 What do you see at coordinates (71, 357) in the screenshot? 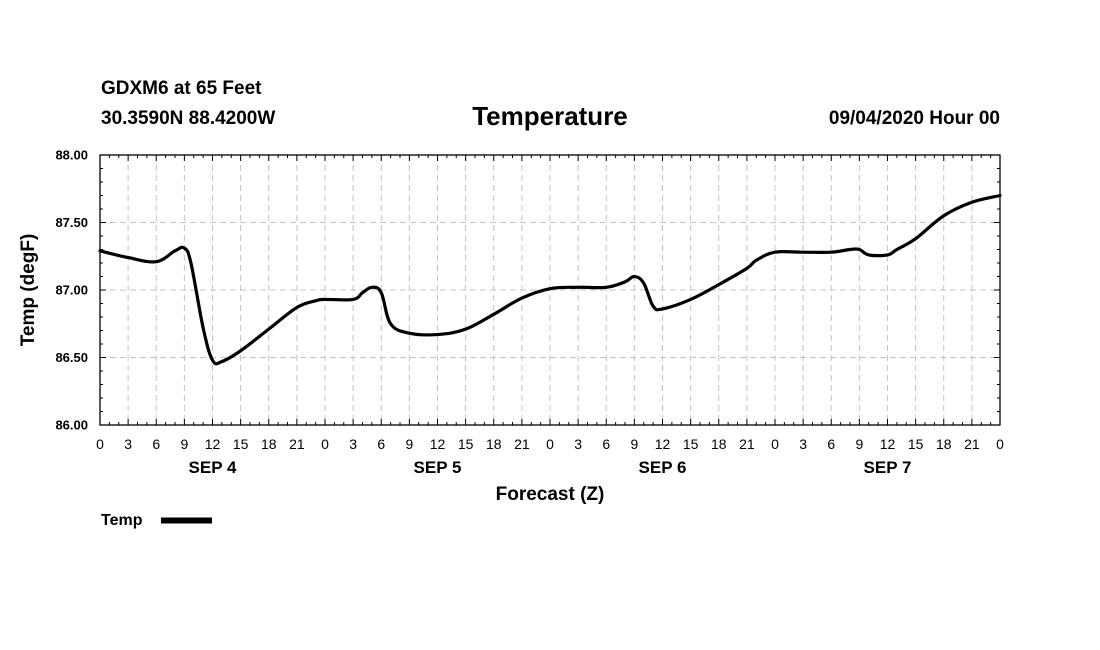
I see `y-tick-label: 86.50` at bounding box center [71, 357].